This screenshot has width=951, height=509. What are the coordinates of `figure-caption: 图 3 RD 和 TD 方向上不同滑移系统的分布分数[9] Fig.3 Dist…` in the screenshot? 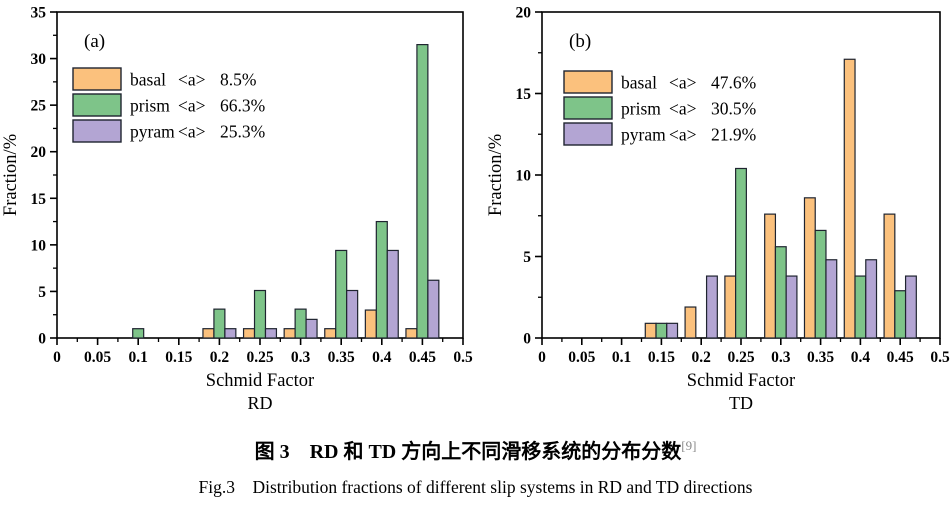 It's located at (475, 466).